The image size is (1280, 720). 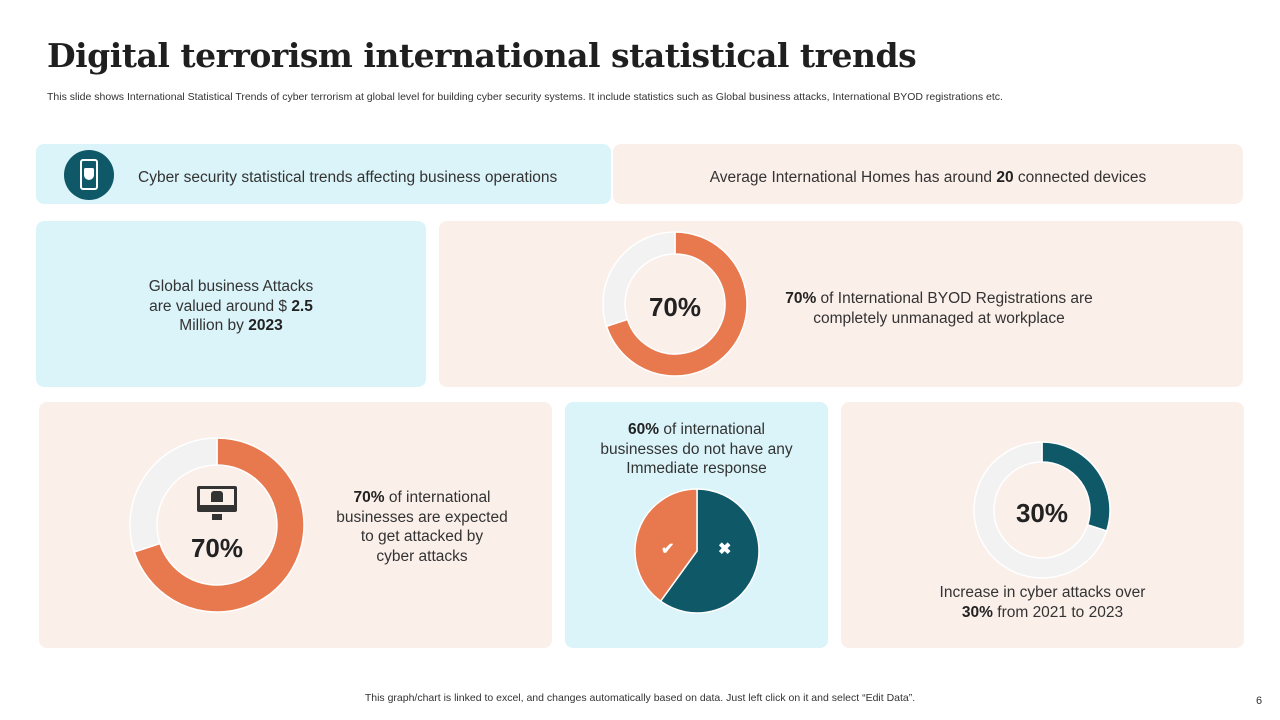 What do you see at coordinates (217, 548) in the screenshot?
I see `attacked-value: 70%` at bounding box center [217, 548].